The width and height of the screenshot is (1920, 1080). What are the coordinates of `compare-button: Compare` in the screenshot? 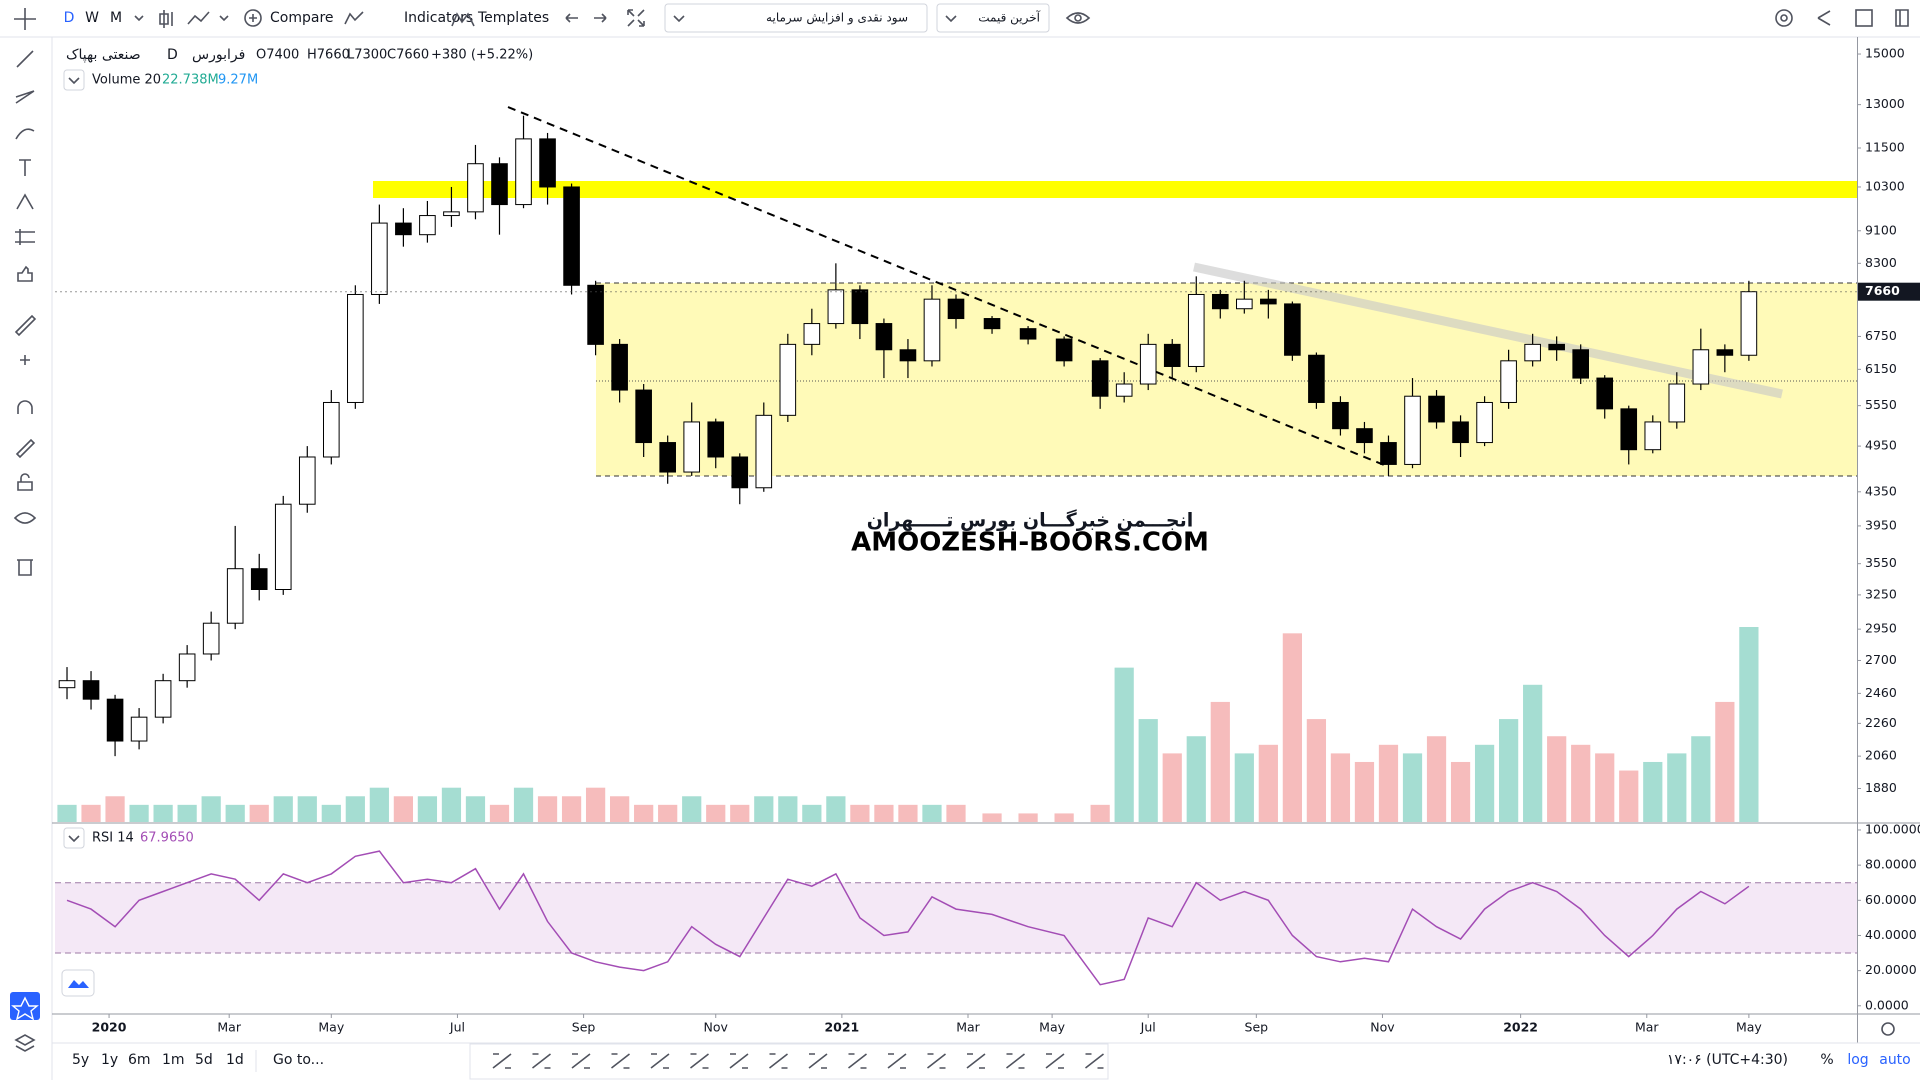 It's located at (302, 18).